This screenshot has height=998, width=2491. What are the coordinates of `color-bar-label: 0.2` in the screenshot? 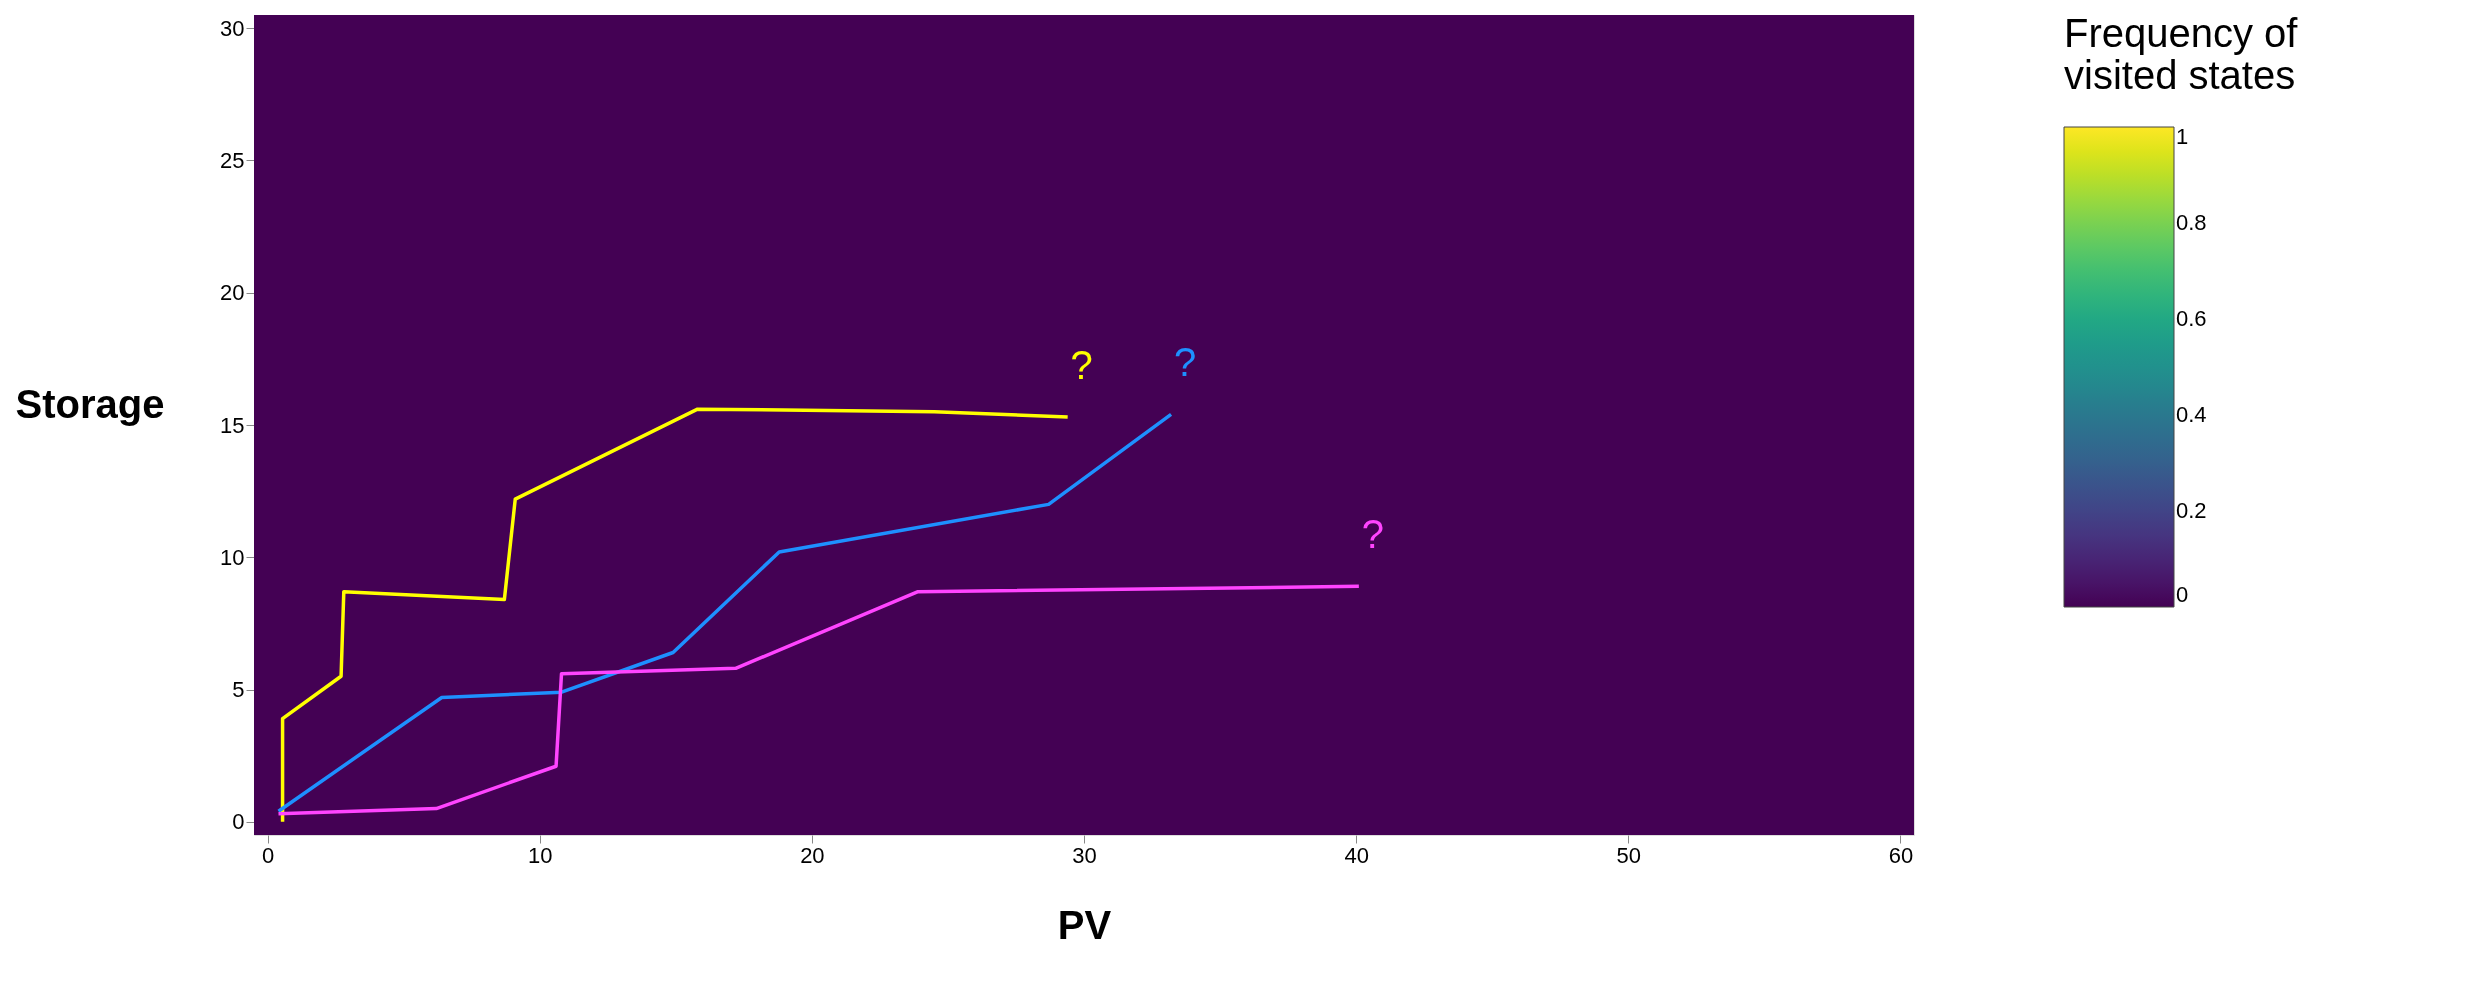 It's located at (2191, 510).